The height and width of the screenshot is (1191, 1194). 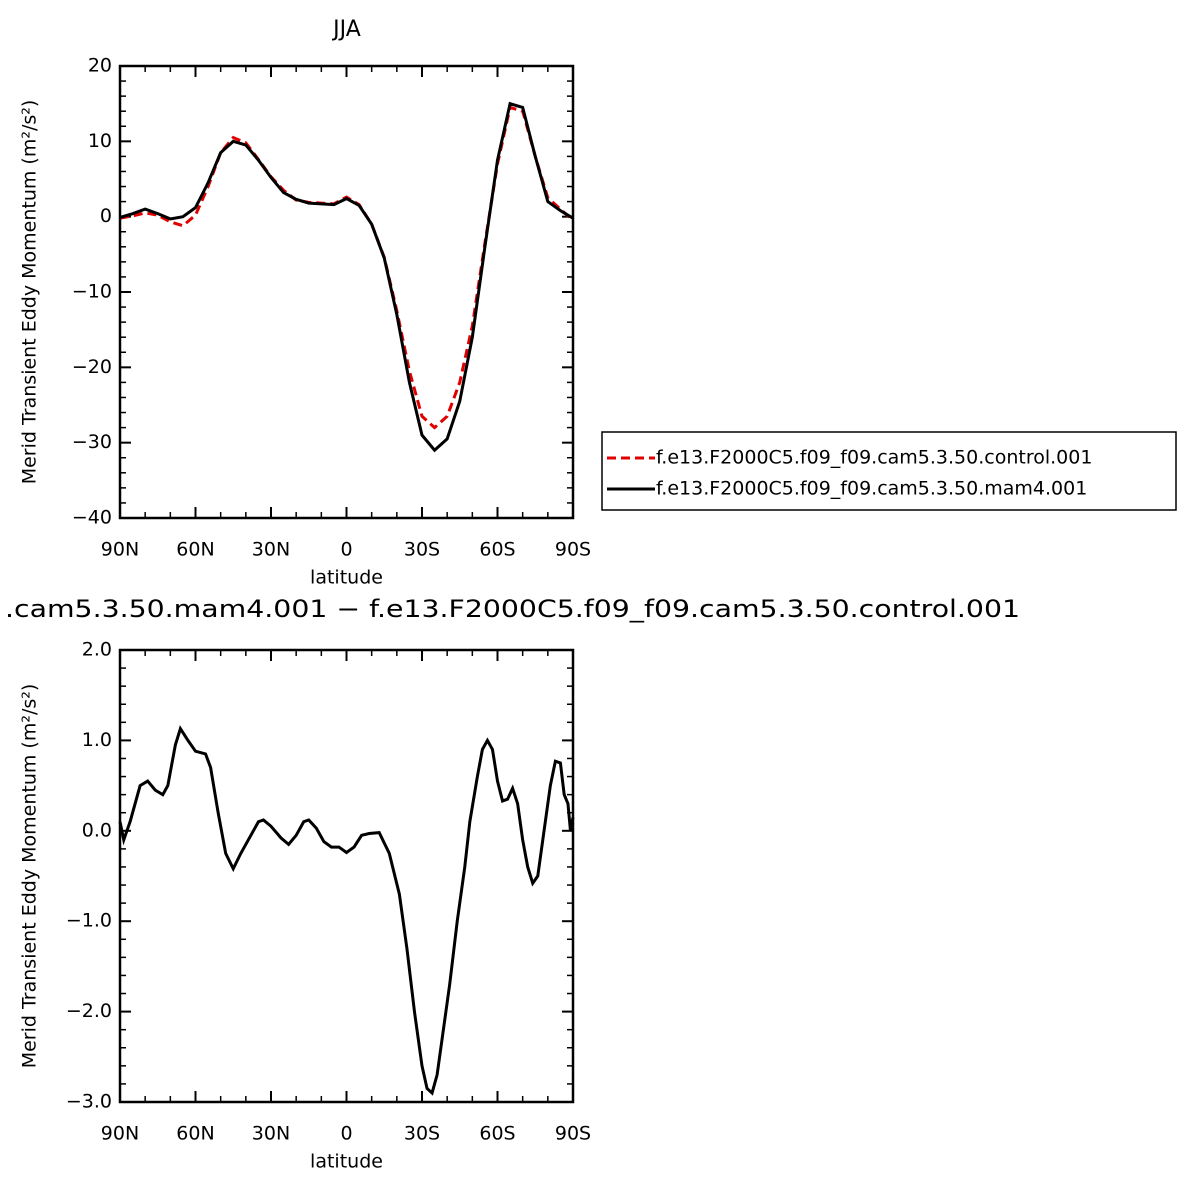 What do you see at coordinates (889, 471) in the screenshot?
I see `legend-box` at bounding box center [889, 471].